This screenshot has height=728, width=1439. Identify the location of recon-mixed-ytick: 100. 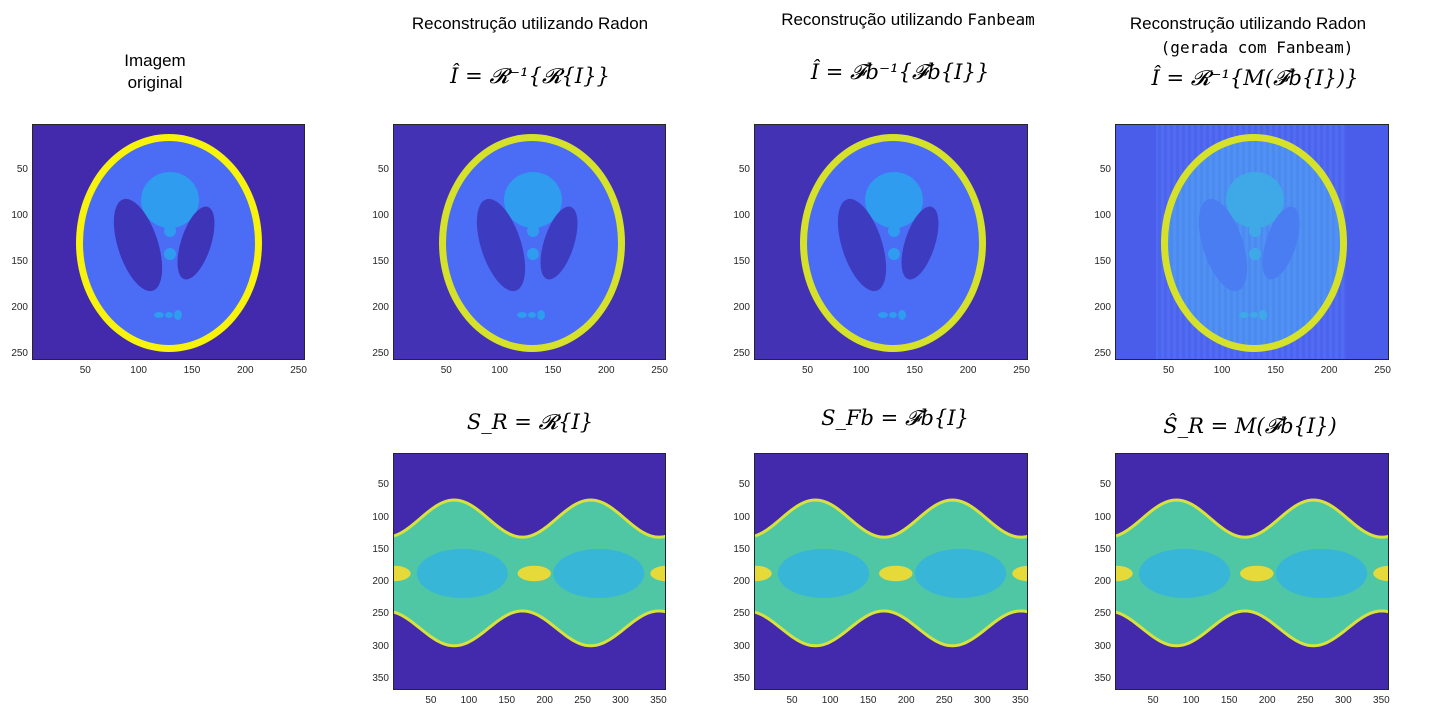
(1102, 216).